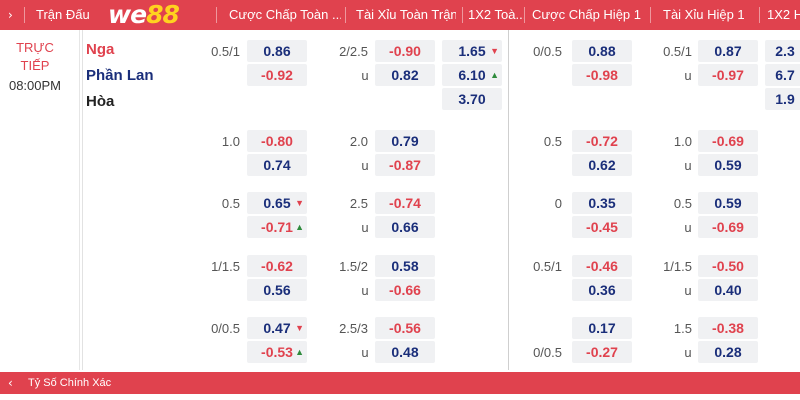 The height and width of the screenshot is (400, 800). I want to click on h1-hdp-home-odds: 0.17, so click(602, 328).